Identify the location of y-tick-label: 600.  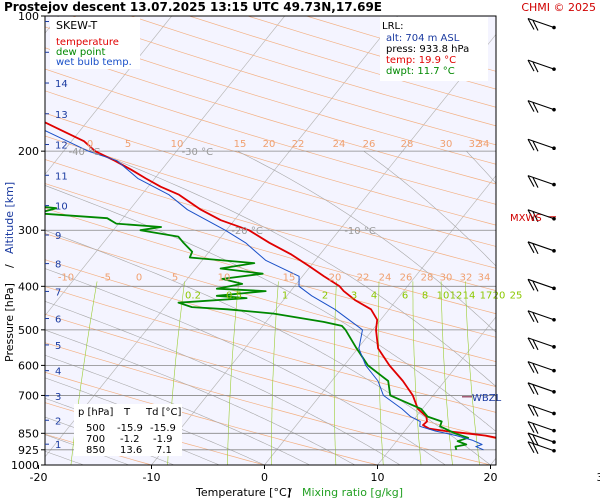
(28, 365).